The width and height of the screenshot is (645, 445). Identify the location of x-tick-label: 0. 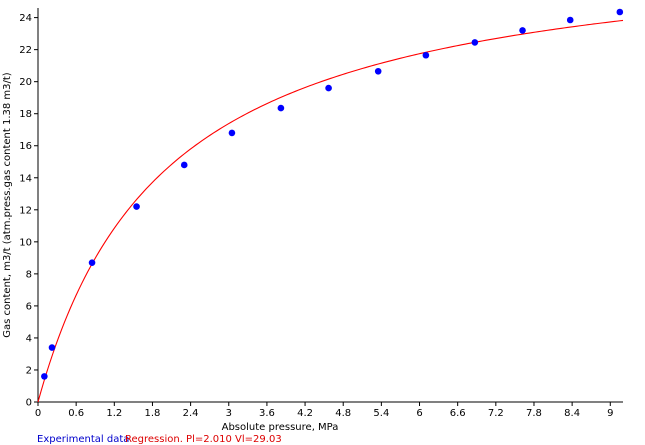
(38, 413).